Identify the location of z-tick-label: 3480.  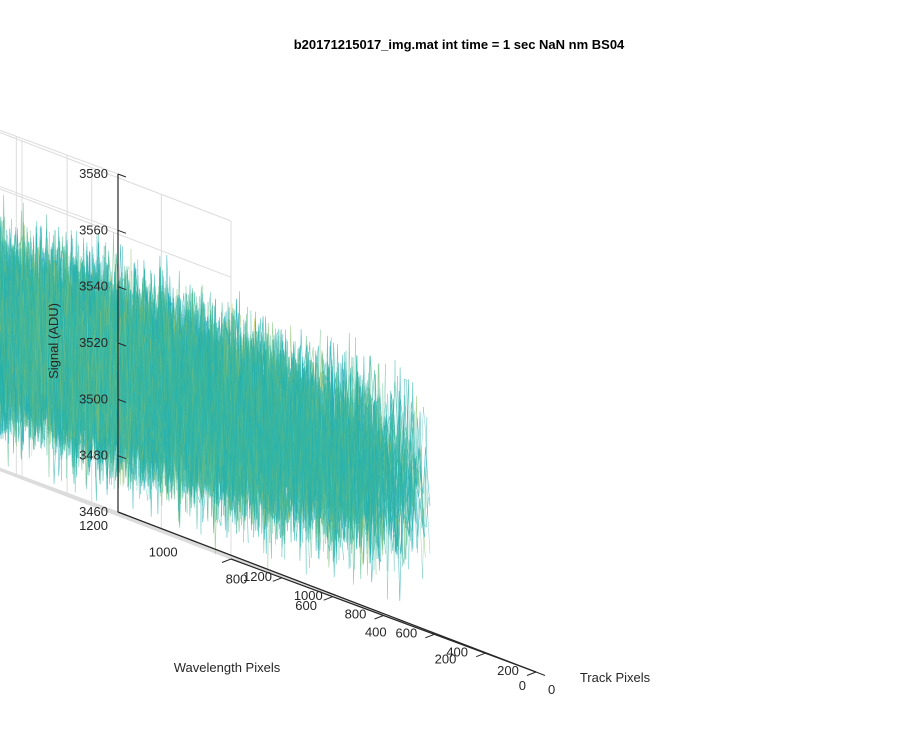
(93, 455).